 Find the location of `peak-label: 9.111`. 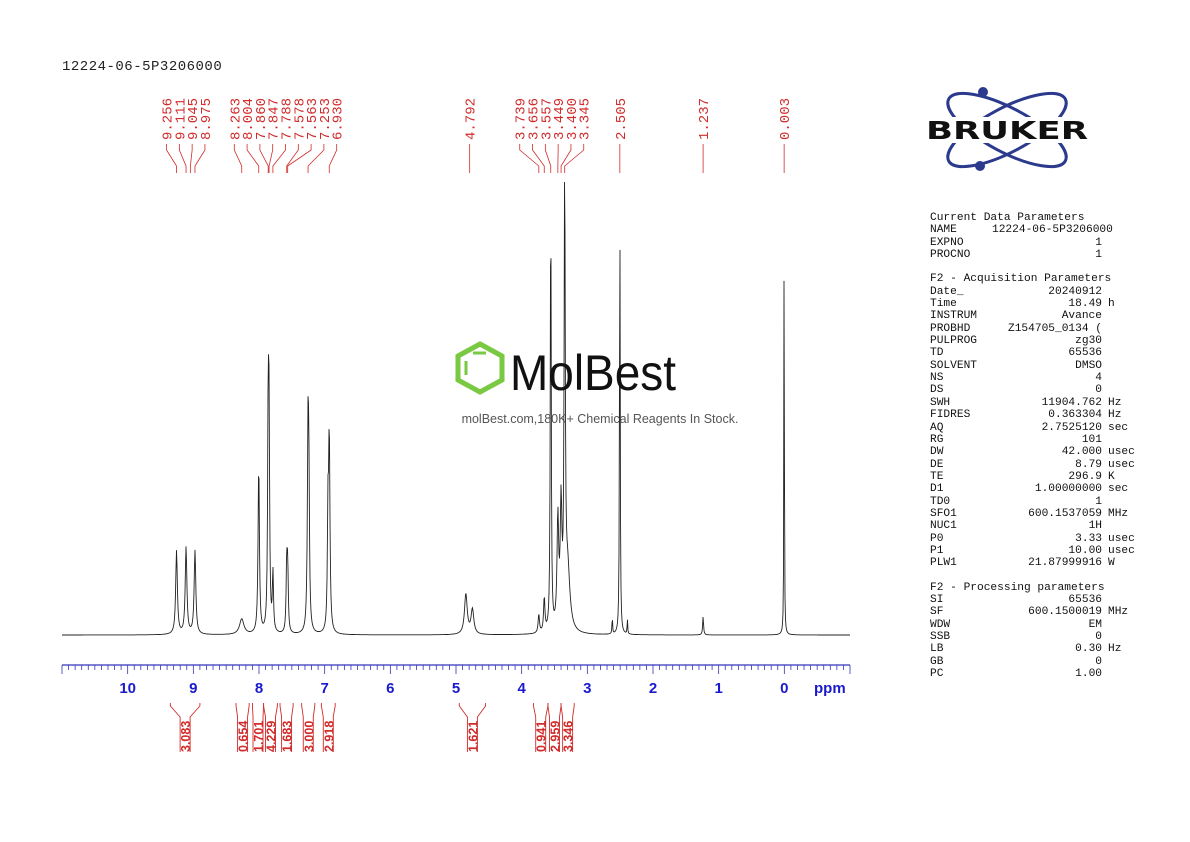

peak-label: 9.111 is located at coordinates (181, 119).